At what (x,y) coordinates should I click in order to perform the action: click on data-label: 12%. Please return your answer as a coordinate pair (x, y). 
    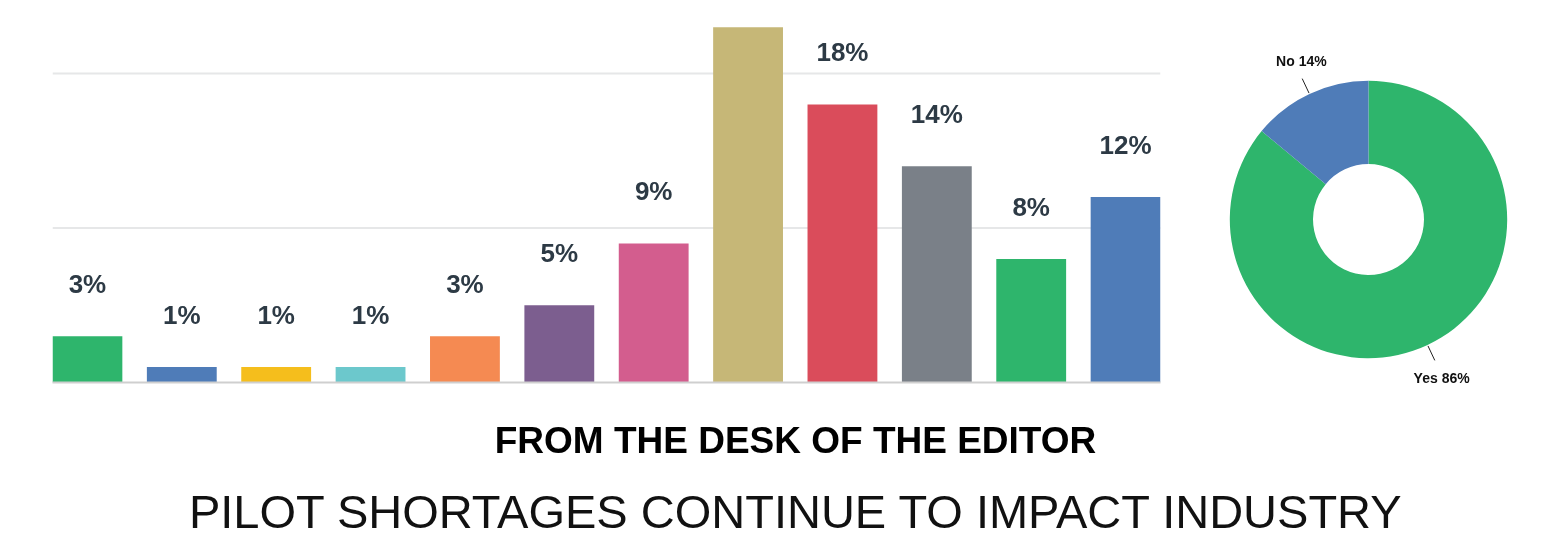
    Looking at the image, I should click on (1125, 145).